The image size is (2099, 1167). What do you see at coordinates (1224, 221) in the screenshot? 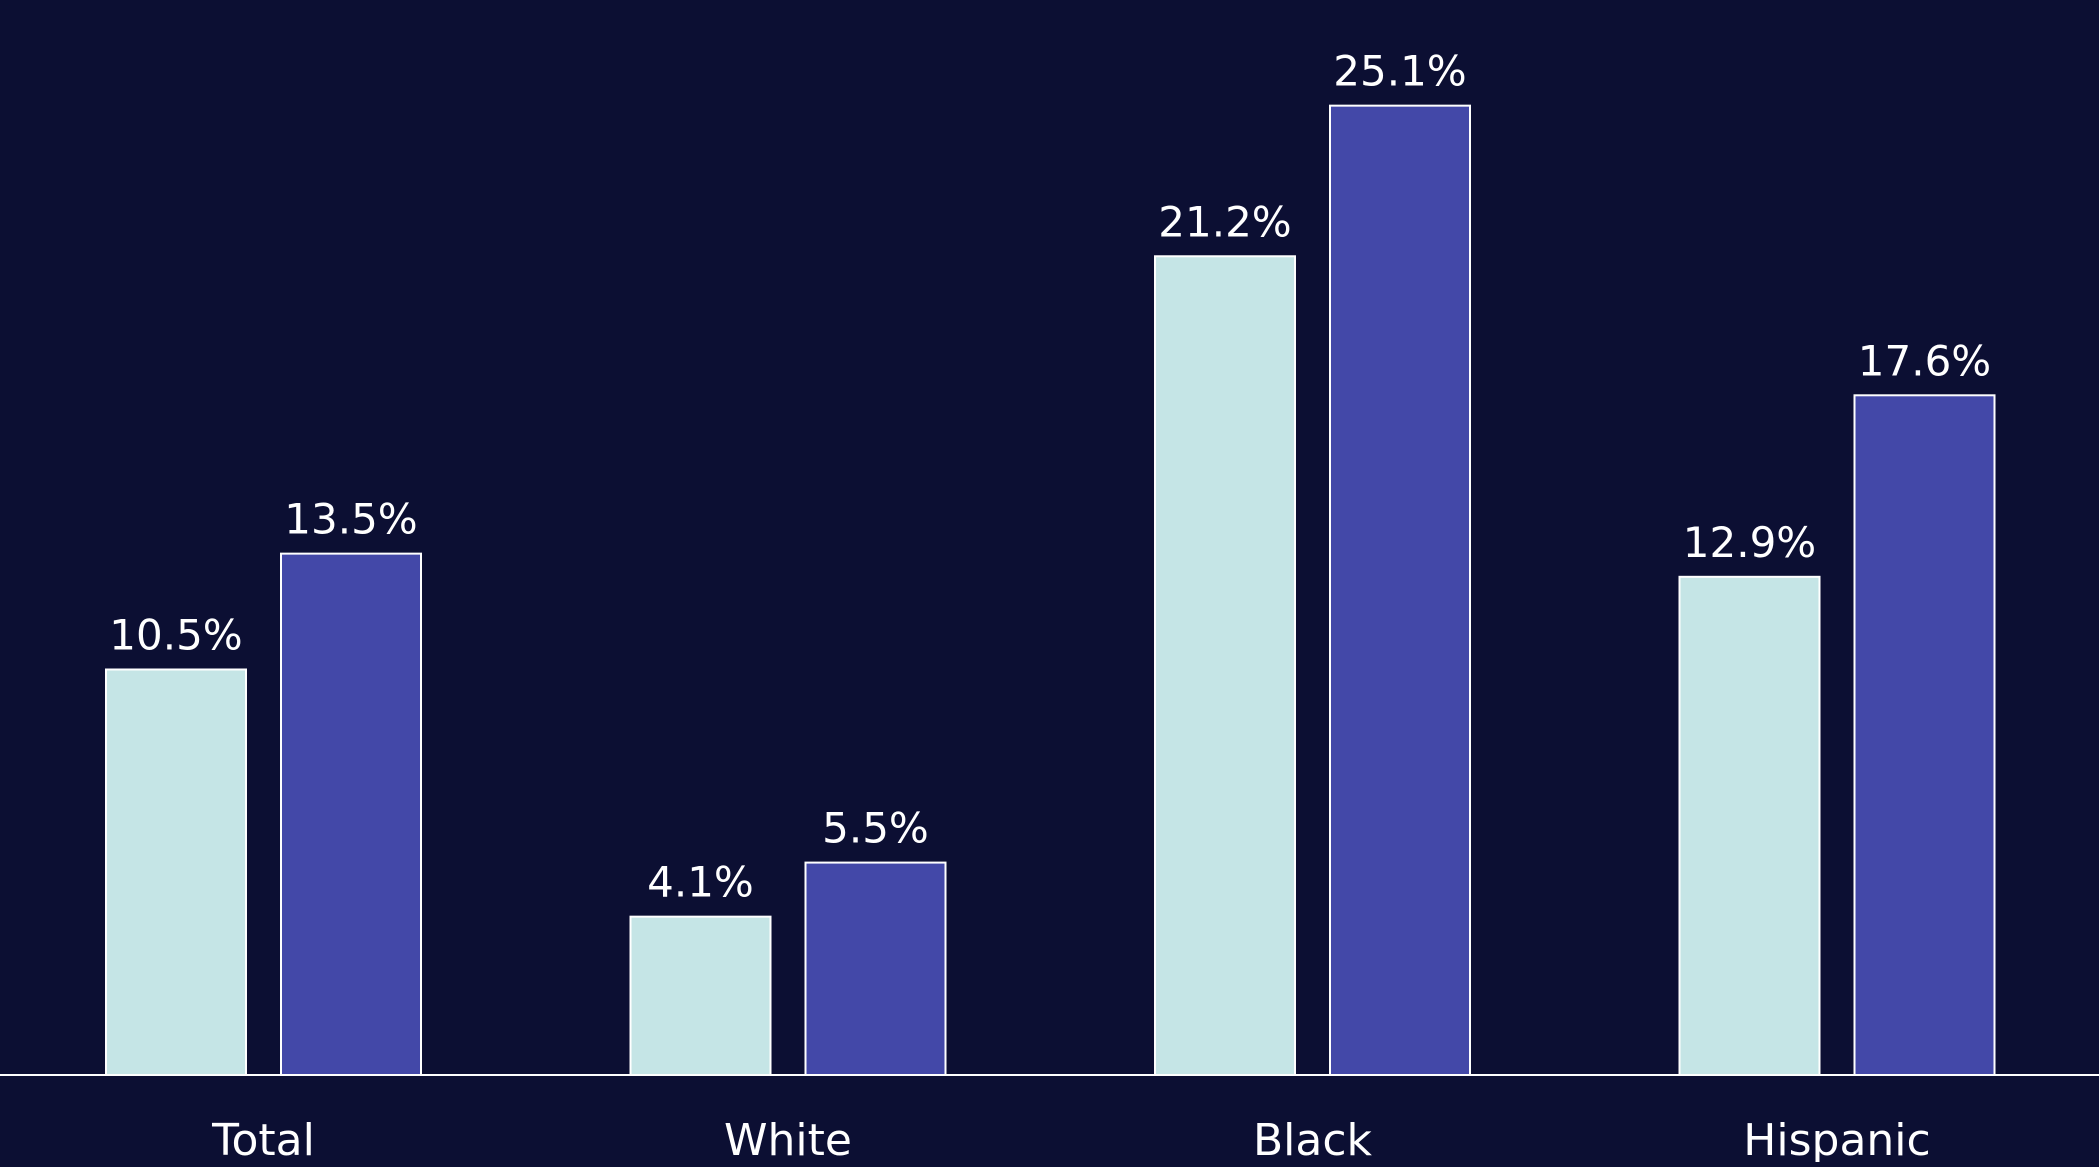
I see `value-label-black-series-1: 21.2%` at bounding box center [1224, 221].